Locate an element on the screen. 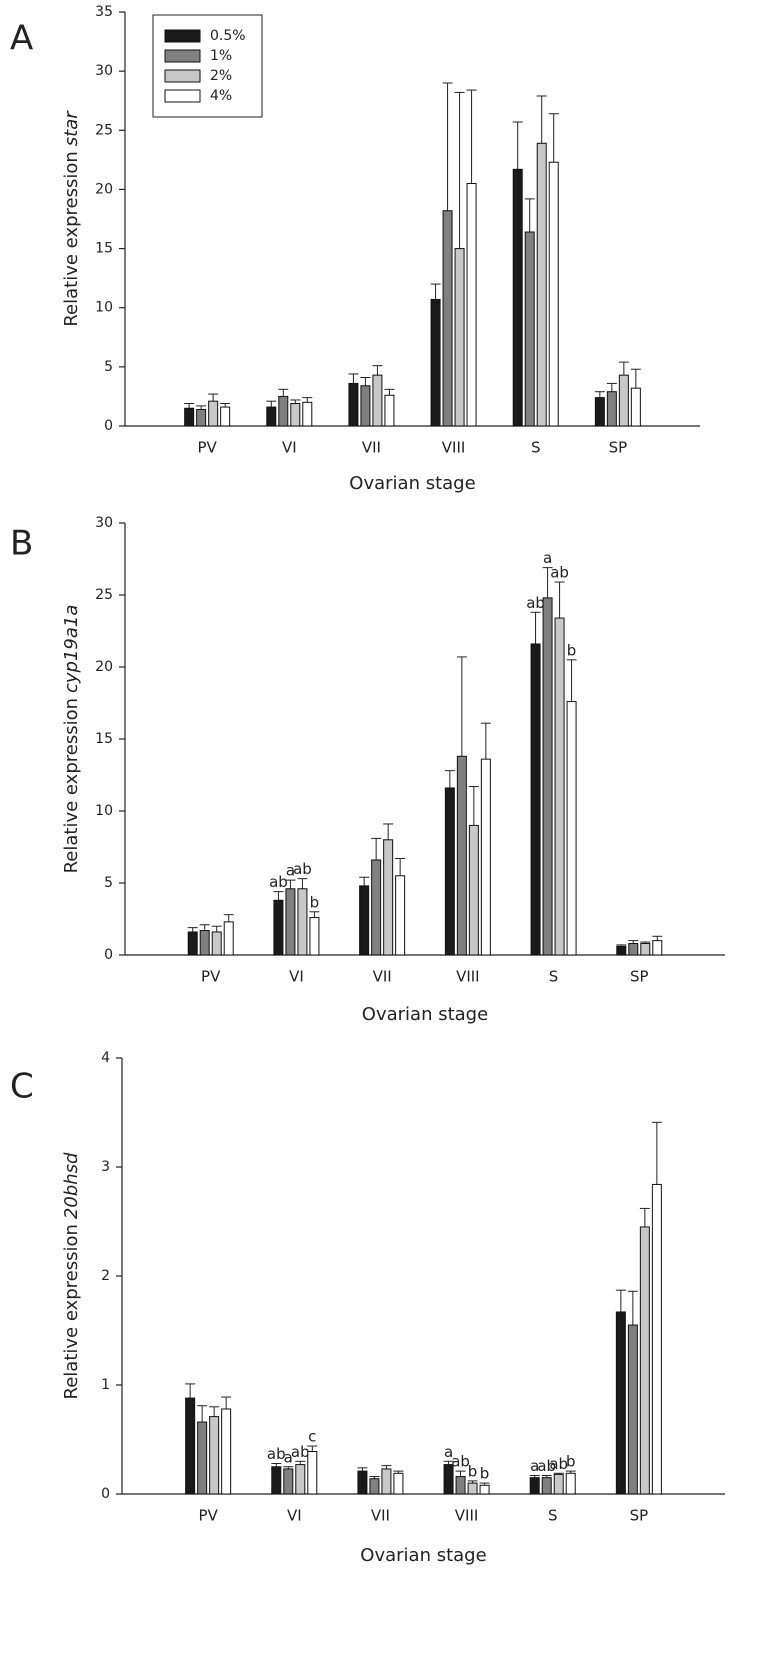 The height and width of the screenshot is (1671, 773). y-tick-label: 15 is located at coordinates (104, 249).